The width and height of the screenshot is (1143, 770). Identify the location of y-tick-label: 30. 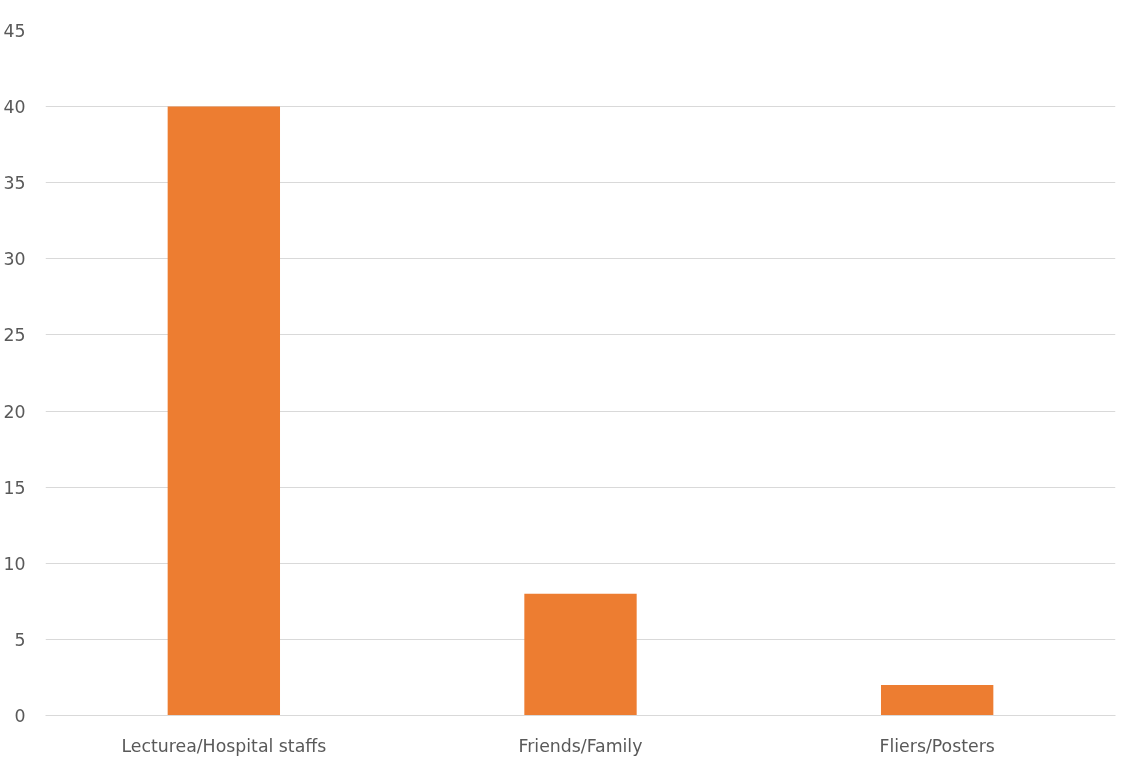
(14, 259).